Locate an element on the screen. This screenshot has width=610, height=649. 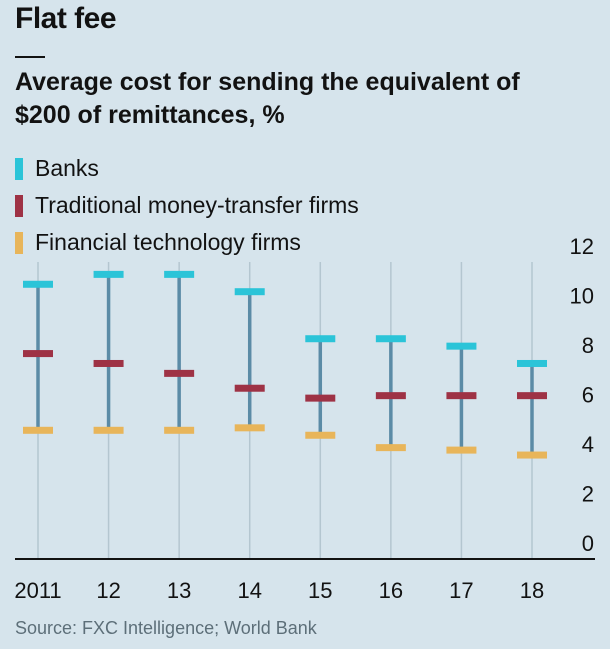
title-rule is located at coordinates (30, 57).